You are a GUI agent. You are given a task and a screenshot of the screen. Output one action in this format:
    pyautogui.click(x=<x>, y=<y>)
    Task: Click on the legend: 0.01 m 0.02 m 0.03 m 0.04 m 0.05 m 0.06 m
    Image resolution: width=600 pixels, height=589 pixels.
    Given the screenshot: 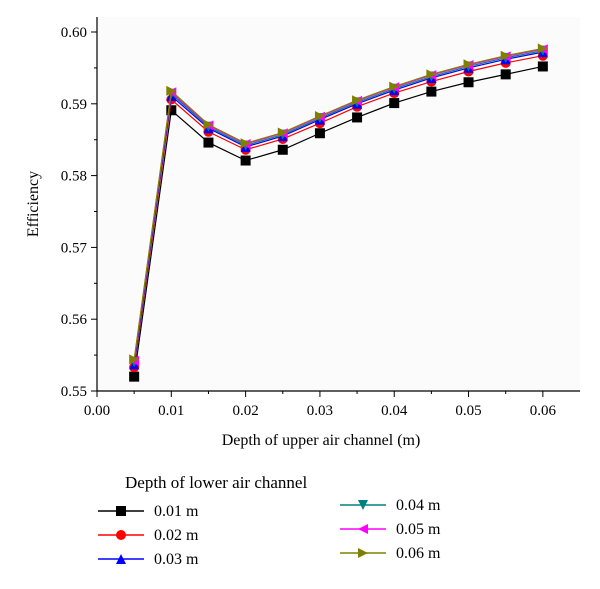 What is the action you would take?
    pyautogui.click(x=269, y=532)
    